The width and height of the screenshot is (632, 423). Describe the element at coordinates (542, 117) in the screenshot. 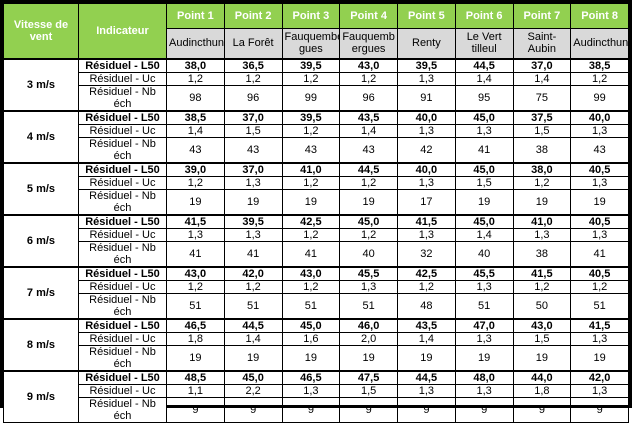

I see `value-cell: 37,5` at that location.